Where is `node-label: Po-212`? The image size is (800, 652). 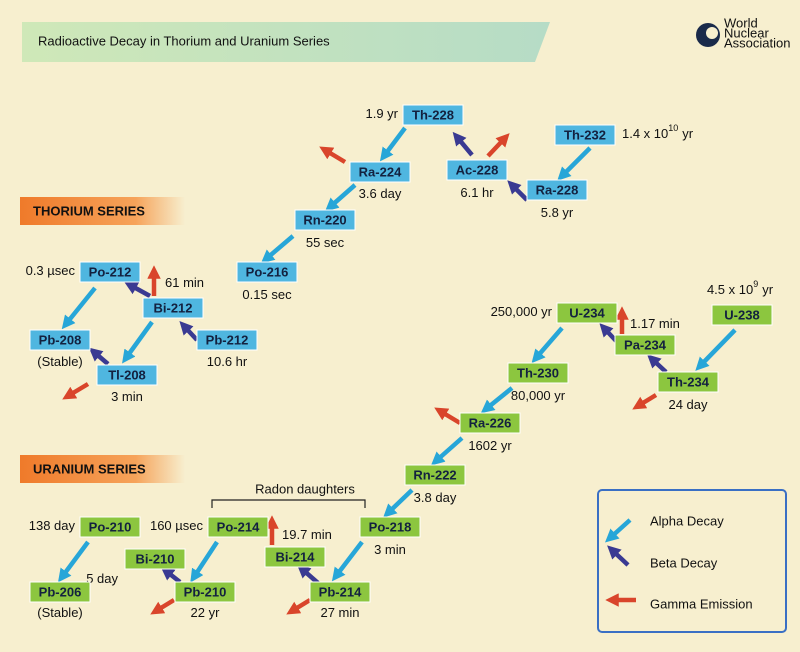 node-label: Po-212 is located at coordinates (110, 271).